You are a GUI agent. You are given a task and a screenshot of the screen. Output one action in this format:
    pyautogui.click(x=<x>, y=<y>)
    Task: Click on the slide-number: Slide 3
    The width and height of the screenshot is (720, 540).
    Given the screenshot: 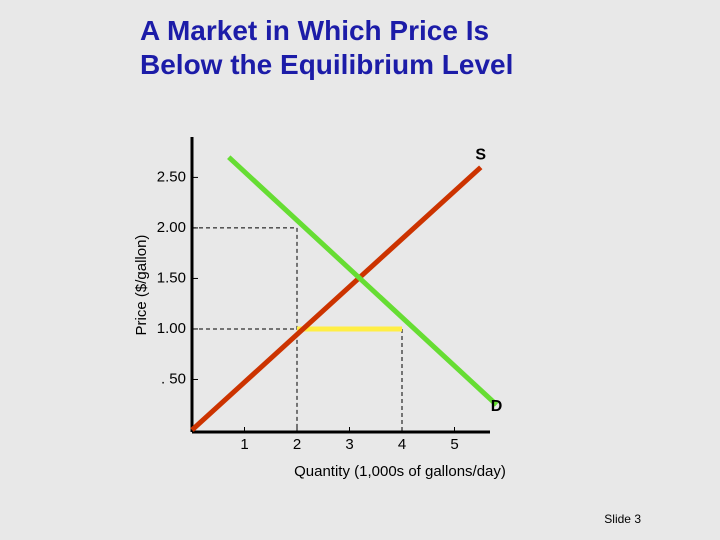 What is the action you would take?
    pyautogui.click(x=622, y=519)
    